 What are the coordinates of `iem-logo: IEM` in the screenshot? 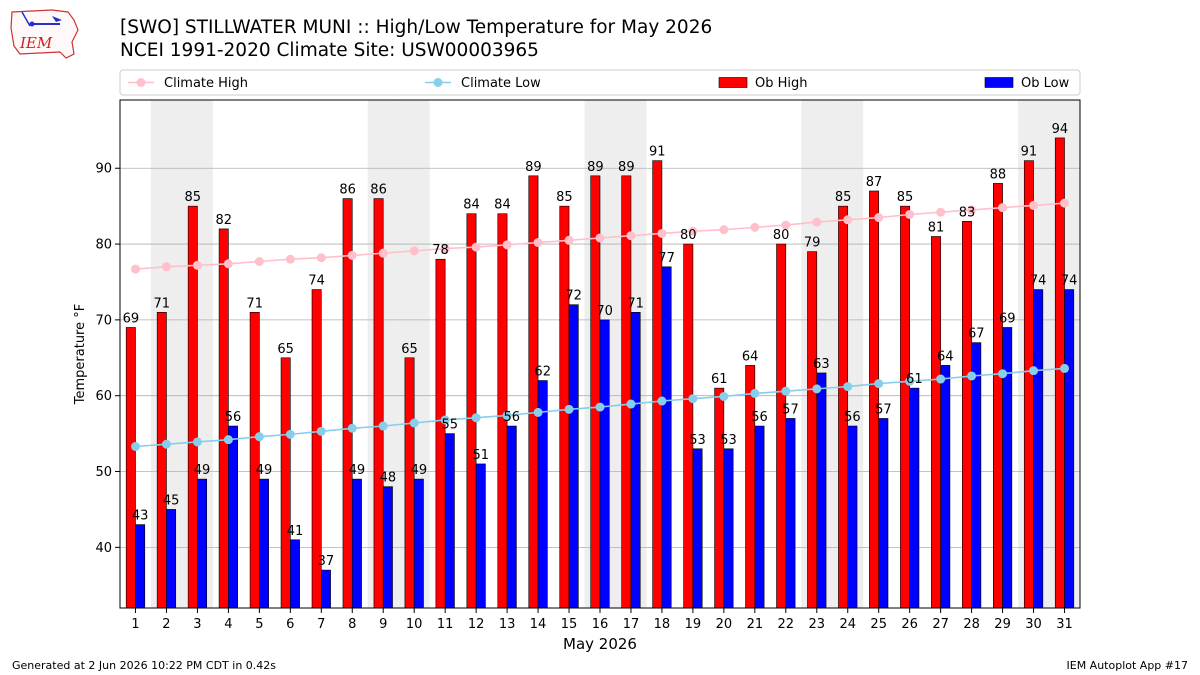 It's located at (44, 34).